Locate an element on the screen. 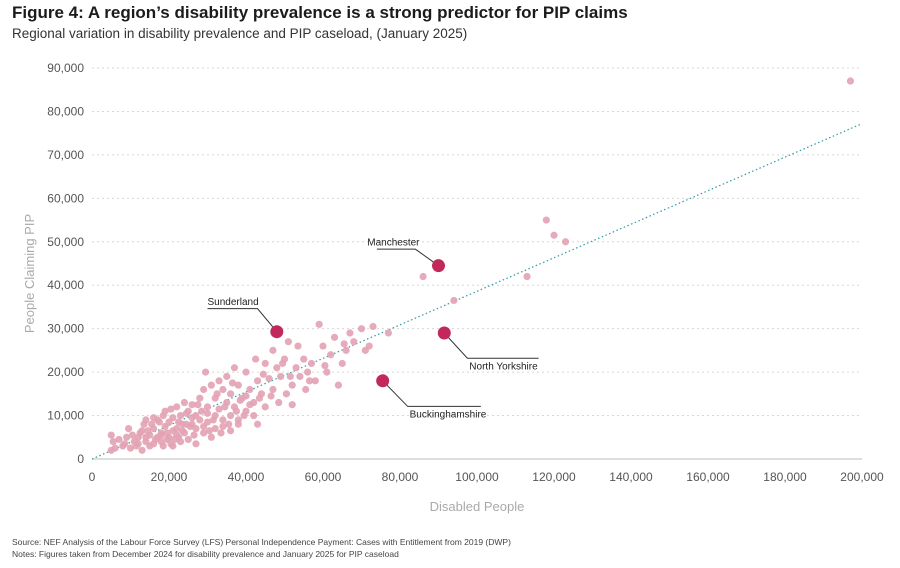  x-tick-label: 160,000 is located at coordinates (708, 477).